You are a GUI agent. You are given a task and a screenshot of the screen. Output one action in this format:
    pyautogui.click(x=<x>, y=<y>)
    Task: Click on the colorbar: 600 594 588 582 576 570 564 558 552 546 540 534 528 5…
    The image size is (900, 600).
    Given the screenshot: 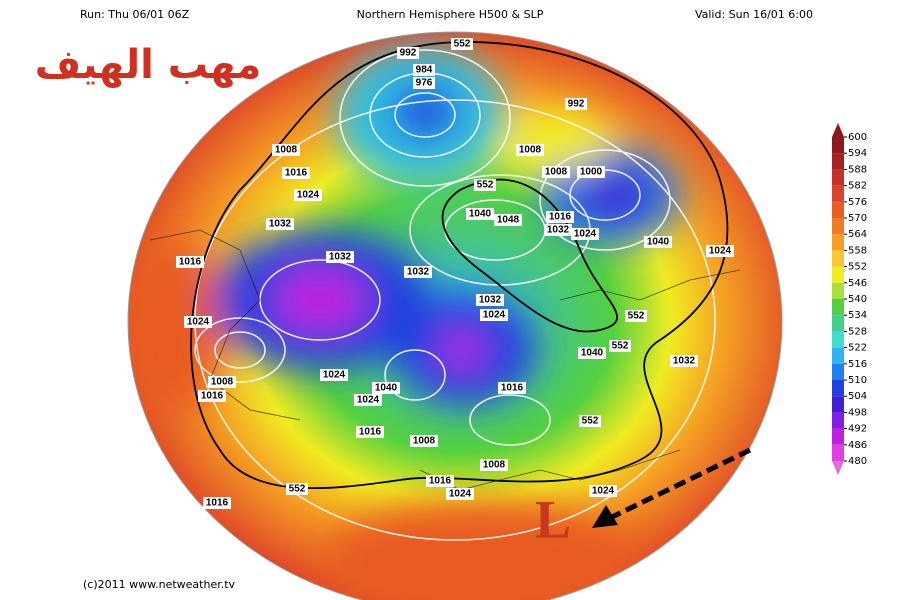 What is the action you would take?
    pyautogui.click(x=849, y=299)
    